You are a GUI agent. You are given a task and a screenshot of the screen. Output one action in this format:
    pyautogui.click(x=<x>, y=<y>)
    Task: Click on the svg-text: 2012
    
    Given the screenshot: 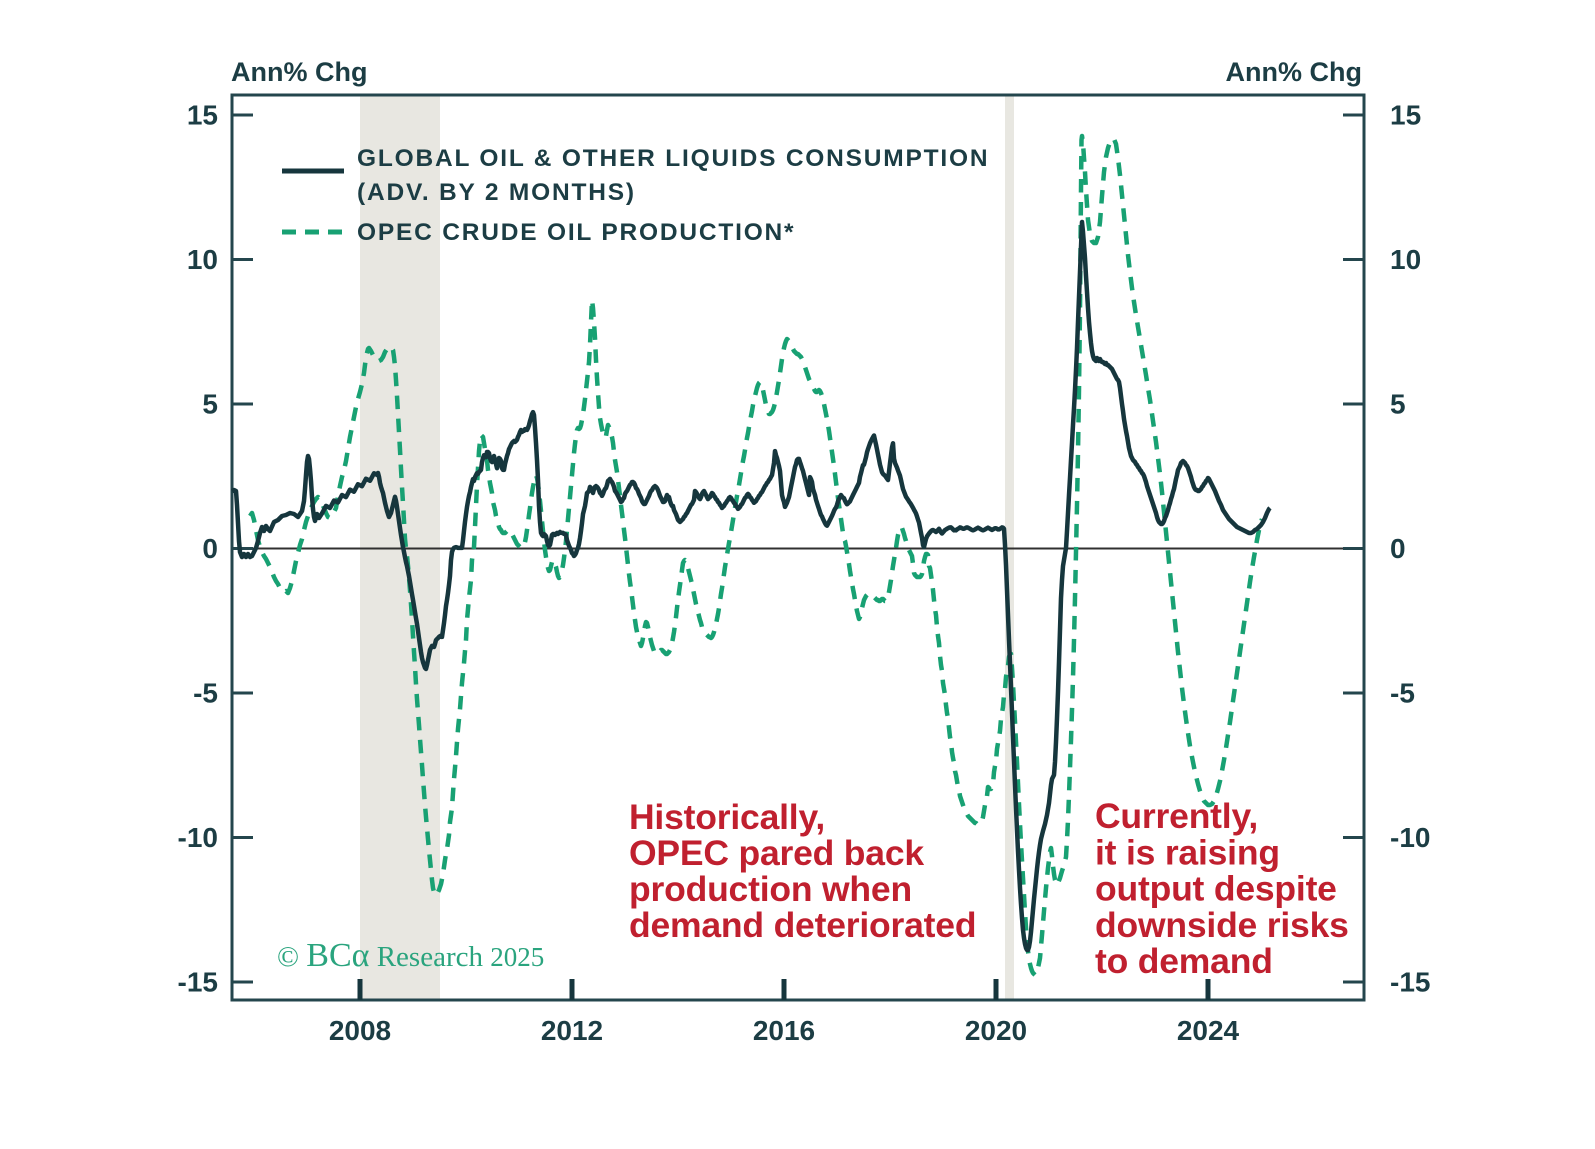 What is the action you would take?
    pyautogui.click(x=572, y=1030)
    